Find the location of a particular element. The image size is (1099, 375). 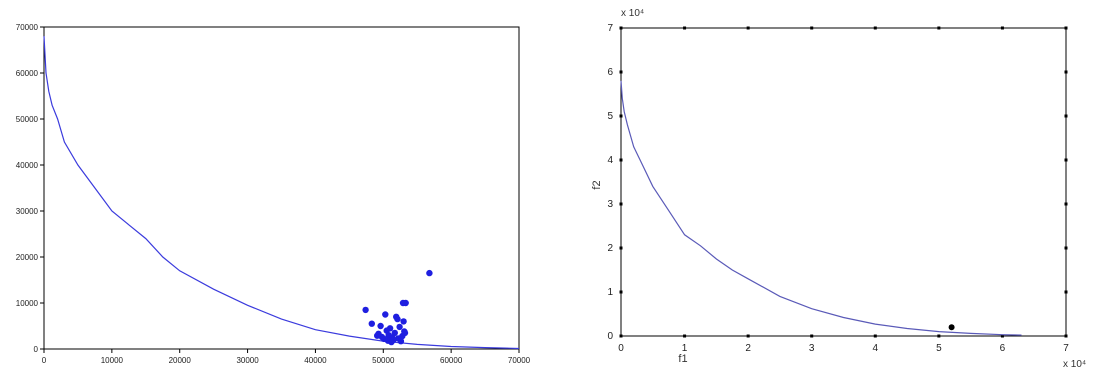

right-x-multiplier: x 10⁴ is located at coordinates (1074, 364).